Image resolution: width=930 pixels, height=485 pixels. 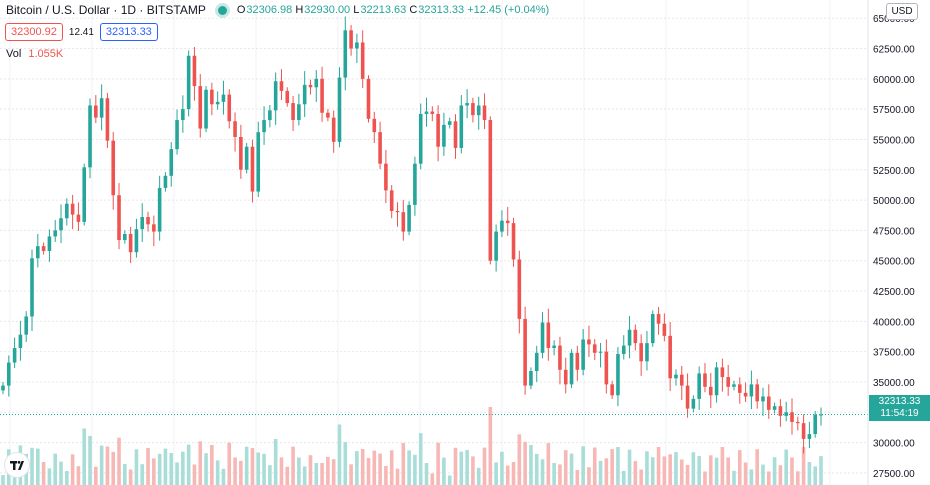 I want to click on volume-legend: Vol 1.055K, so click(x=34, y=54).